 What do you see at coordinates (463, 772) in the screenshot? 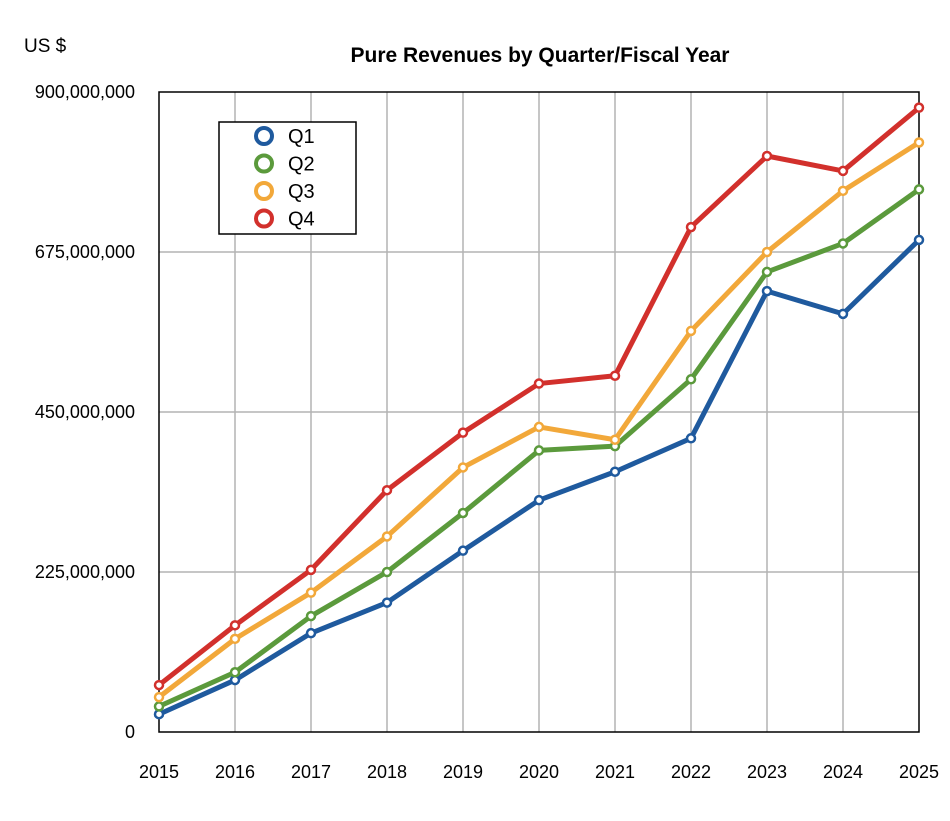
I see `x-tick-label: 2019` at bounding box center [463, 772].